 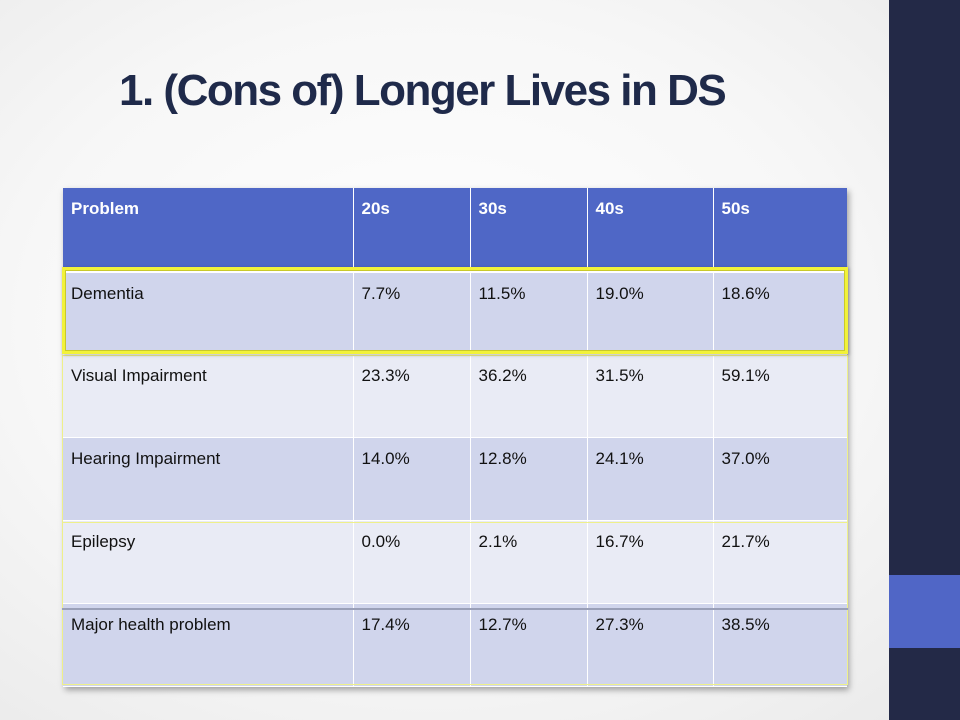 I want to click on side-accent-block, so click(x=924, y=611).